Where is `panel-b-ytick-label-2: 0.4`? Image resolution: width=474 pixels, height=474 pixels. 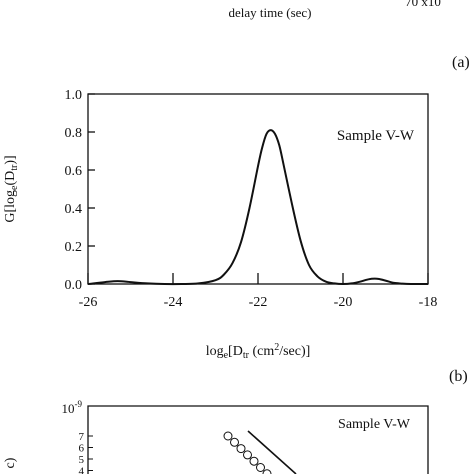 panel-b-ytick-label-2: 0.4 is located at coordinates (74, 209).